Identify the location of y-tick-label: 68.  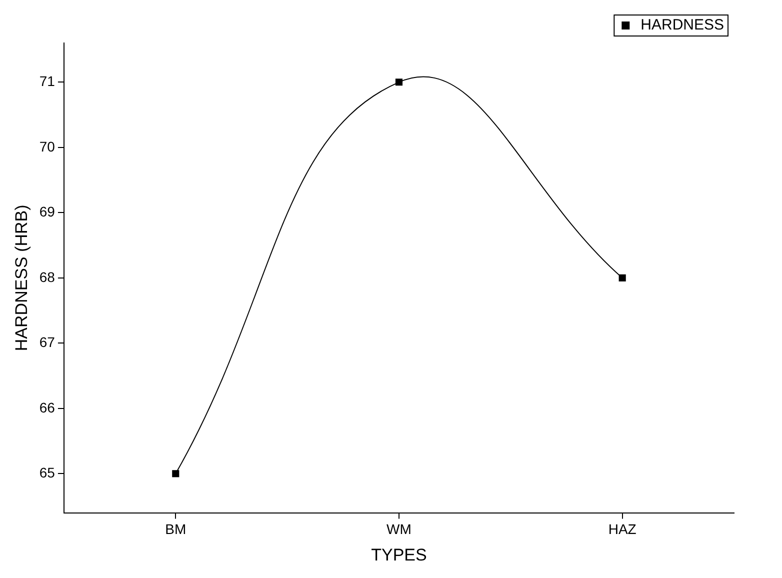
(47, 276).